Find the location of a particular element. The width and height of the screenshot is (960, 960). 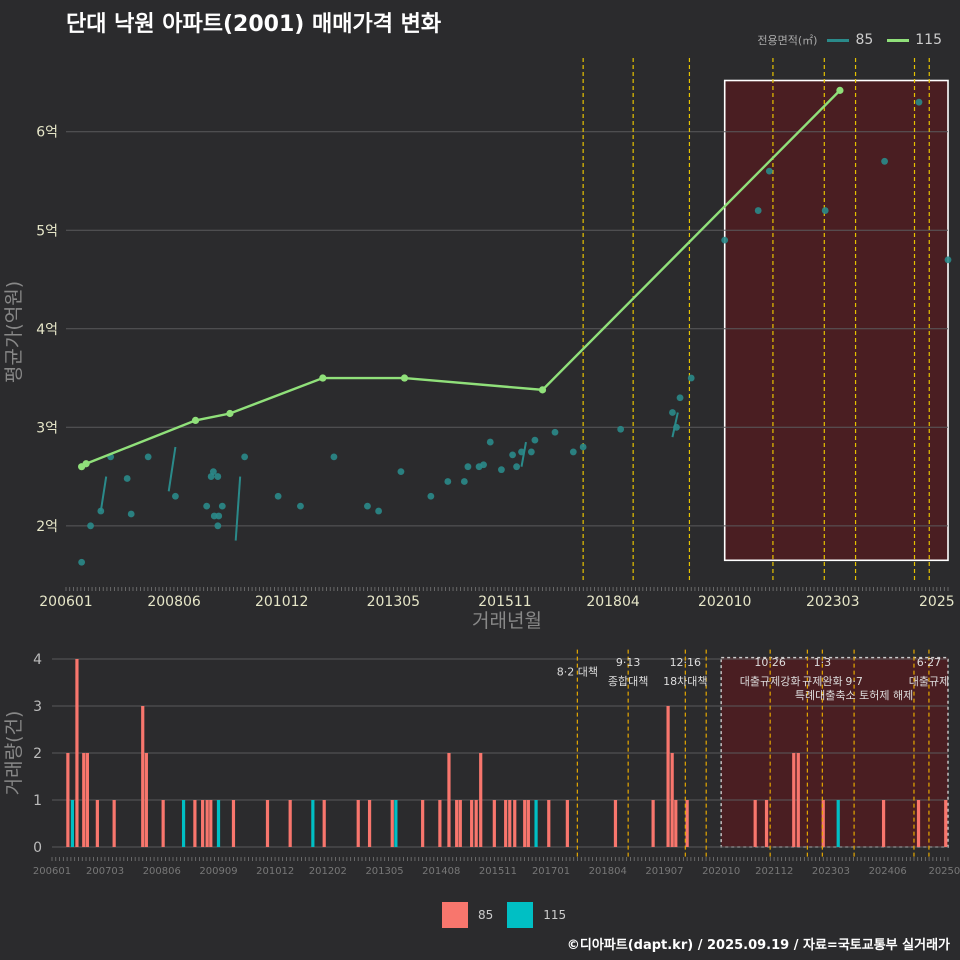

legend-bottom: 85 115 is located at coordinates (511, 915).